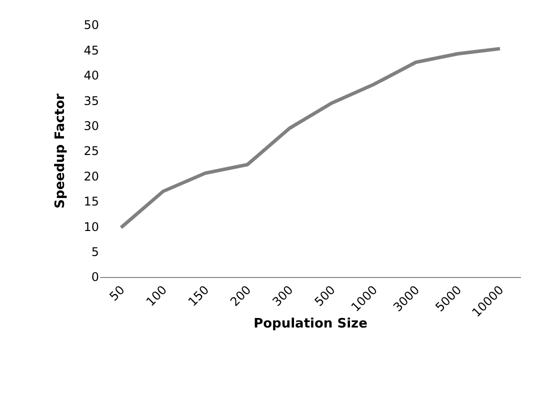 The width and height of the screenshot is (541, 402). Describe the element at coordinates (91, 50) in the screenshot. I see `y-tick-label: 45` at that location.